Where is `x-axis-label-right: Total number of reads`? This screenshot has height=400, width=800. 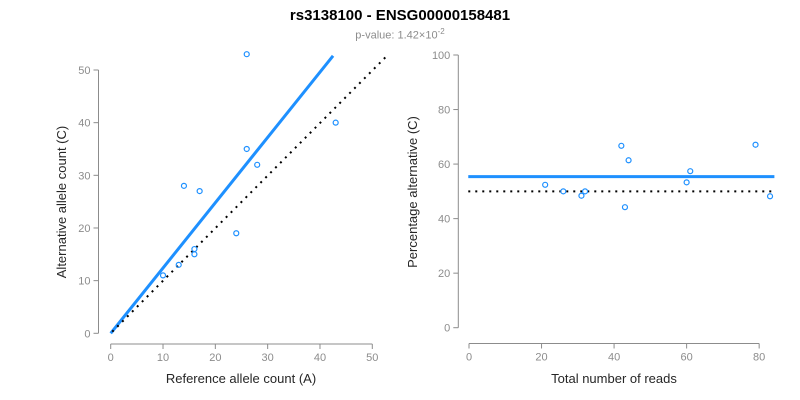
x-axis-label-right: Total number of reads is located at coordinates (614, 378).